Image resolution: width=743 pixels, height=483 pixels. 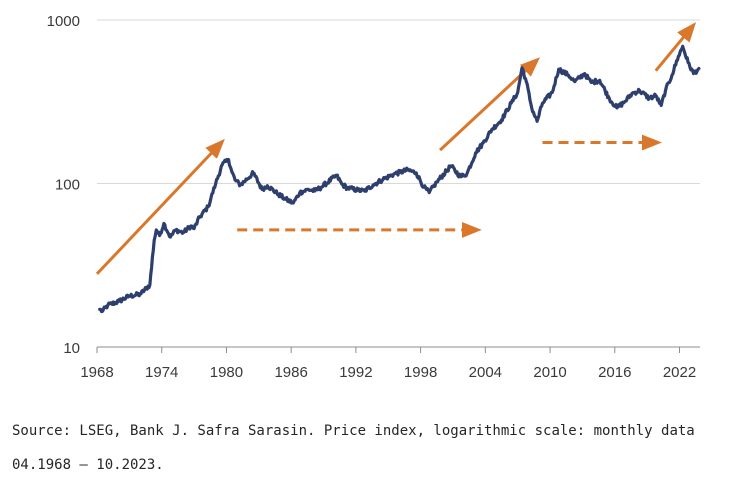 I want to click on x-tick-label: 2010, so click(x=549, y=372).